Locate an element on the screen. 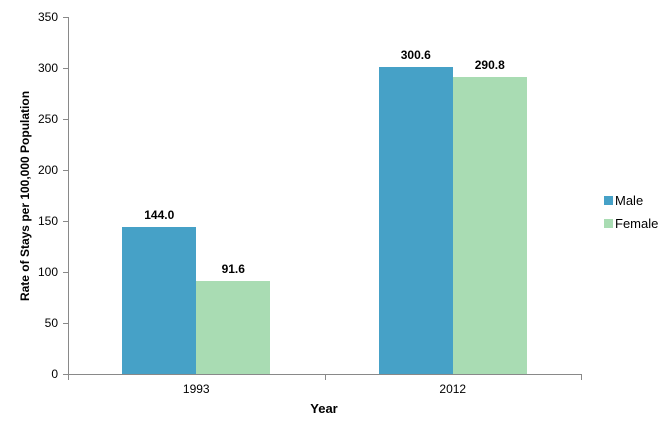 This screenshot has height=426, width=668. x-tick-label: 2012 is located at coordinates (453, 389).